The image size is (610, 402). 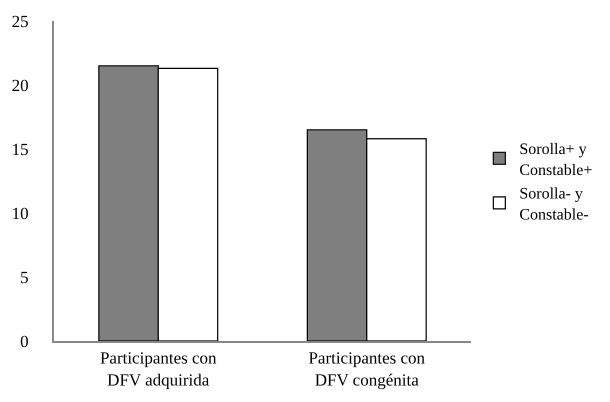 What do you see at coordinates (554, 205) in the screenshot?
I see `legend-label: Sorolla- y Constable-` at bounding box center [554, 205].